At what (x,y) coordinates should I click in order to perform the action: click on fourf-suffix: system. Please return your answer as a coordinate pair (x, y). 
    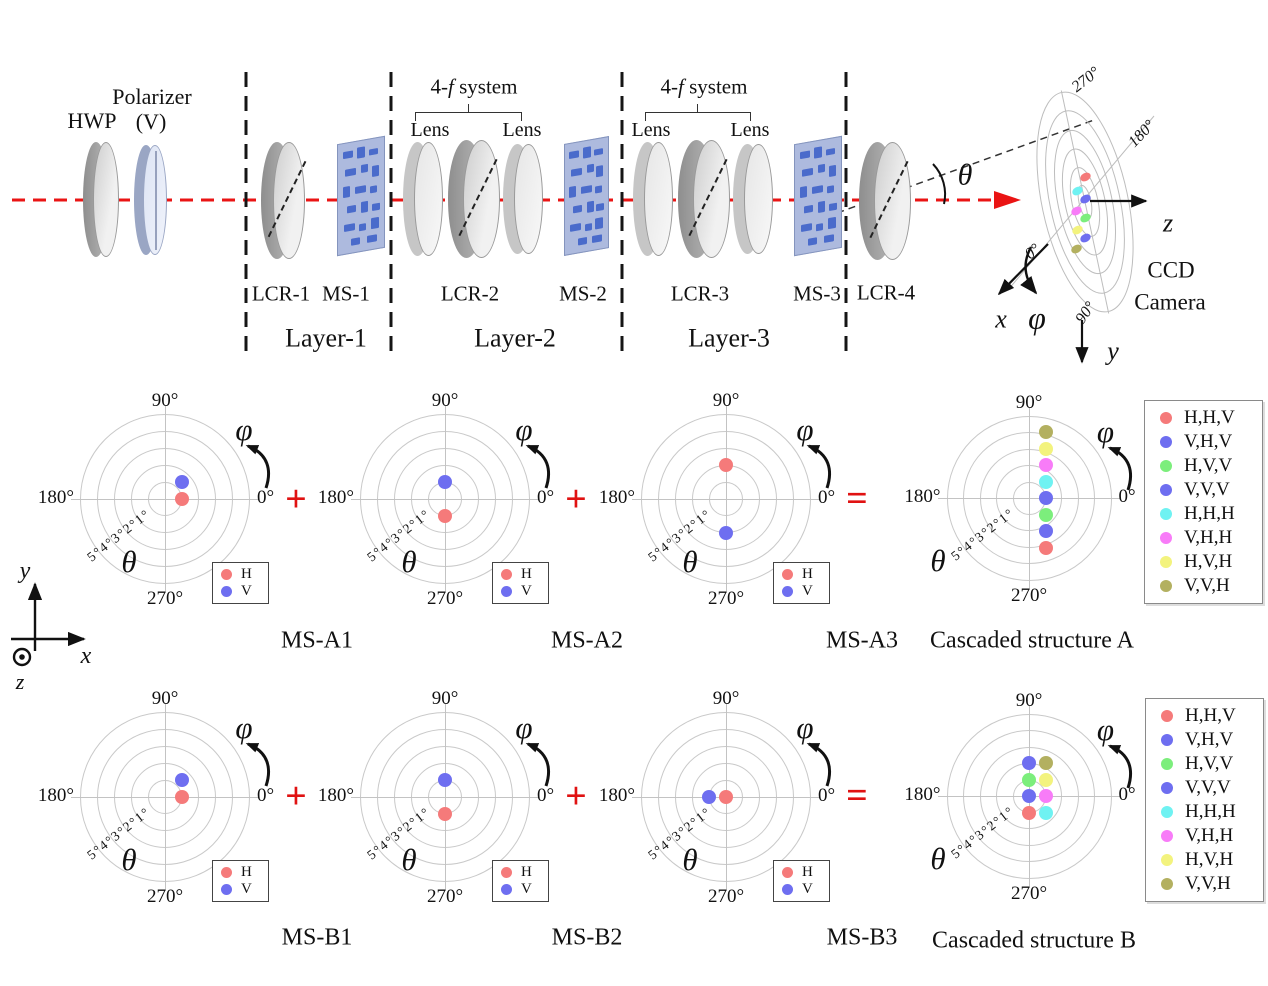
    Looking at the image, I should click on (715, 86).